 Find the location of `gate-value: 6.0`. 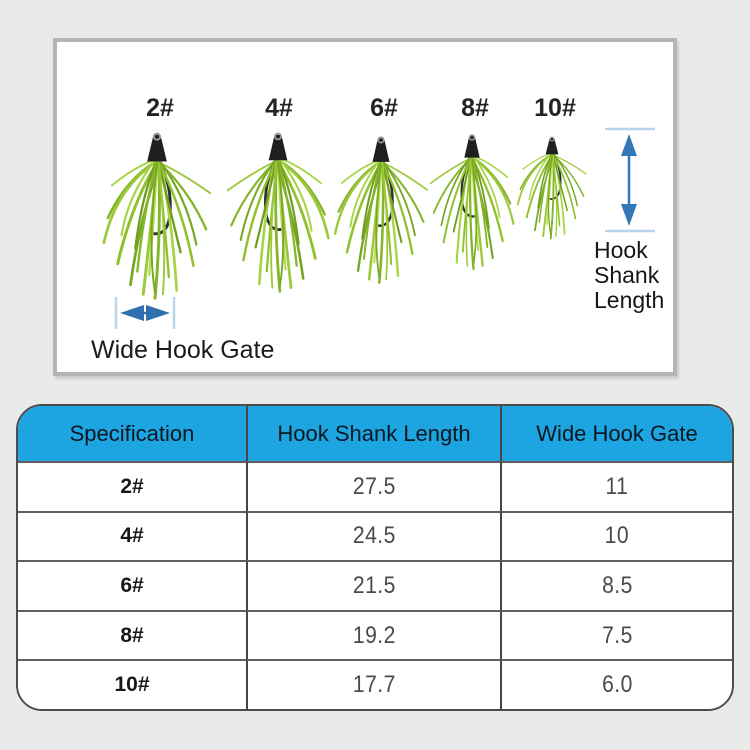

gate-value: 6.0 is located at coordinates (617, 685).